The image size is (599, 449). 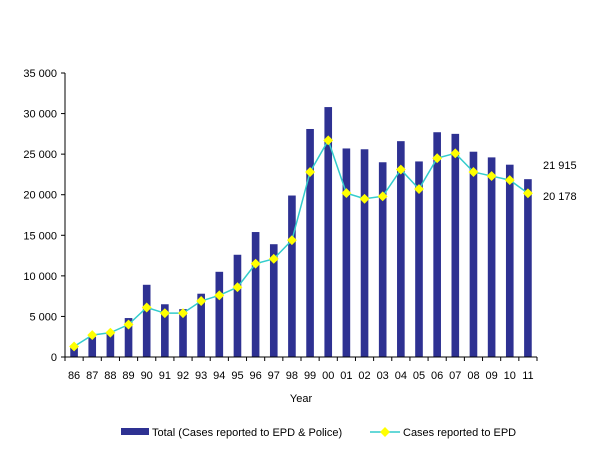 What do you see at coordinates (135, 431) in the screenshot?
I see `legend-swatch-total` at bounding box center [135, 431].